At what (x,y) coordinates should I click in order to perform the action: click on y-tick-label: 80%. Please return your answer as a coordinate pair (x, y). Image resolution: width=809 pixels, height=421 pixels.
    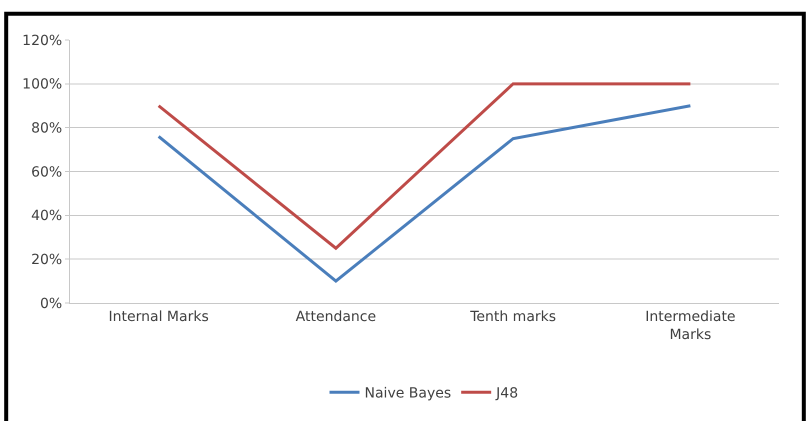
    Looking at the image, I should click on (46, 128).